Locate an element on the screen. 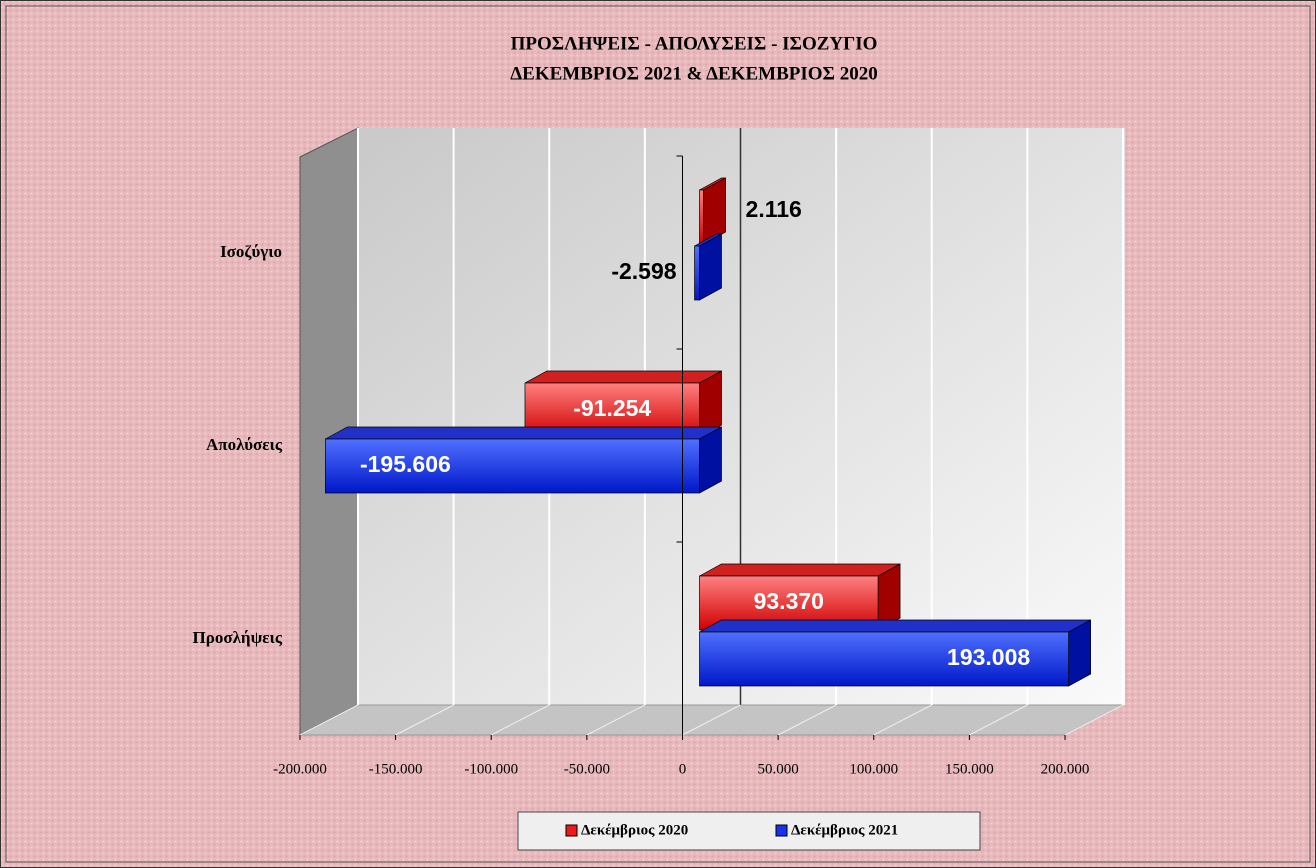 This screenshot has height=868, width=1316. x-tick-label: 50.000 is located at coordinates (778, 769).